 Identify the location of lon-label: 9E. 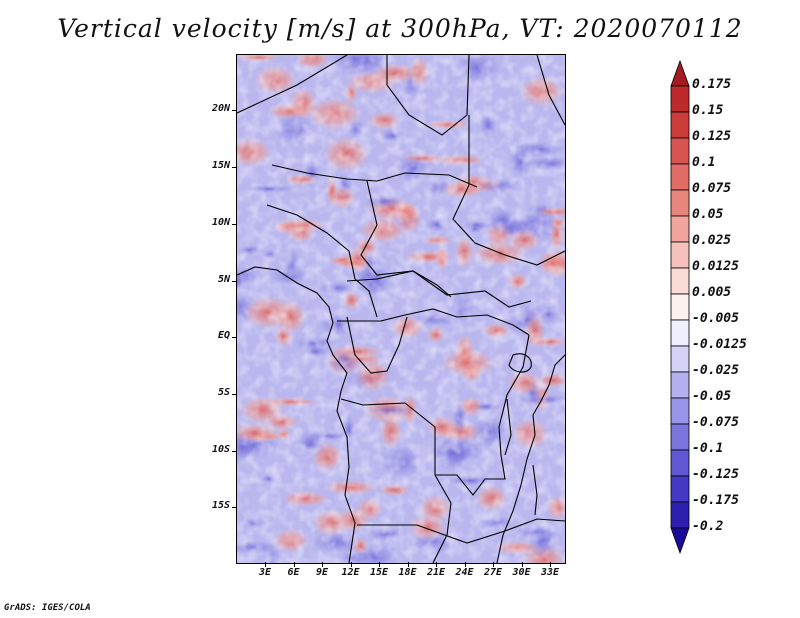
(322, 572).